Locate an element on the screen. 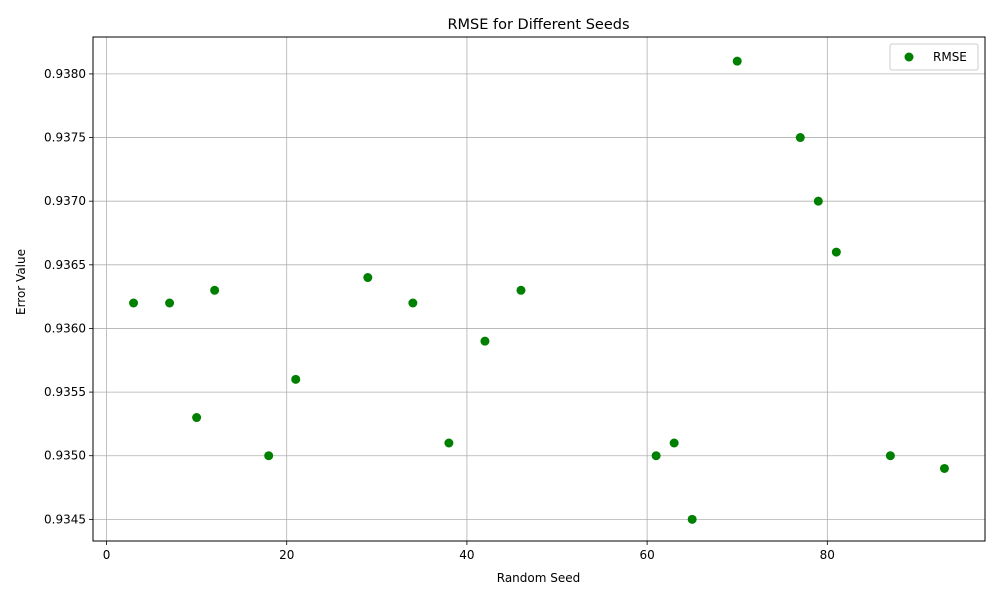 This screenshot has height=600, width=1000. y-axis-label: Error Value is located at coordinates (21, 282).